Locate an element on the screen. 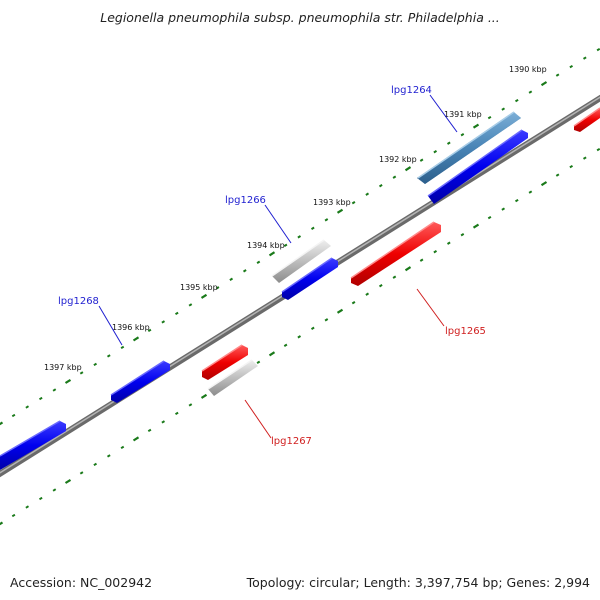 The image size is (600, 600). gene-label-lpg1268: lpg1268 is located at coordinates (78, 301).